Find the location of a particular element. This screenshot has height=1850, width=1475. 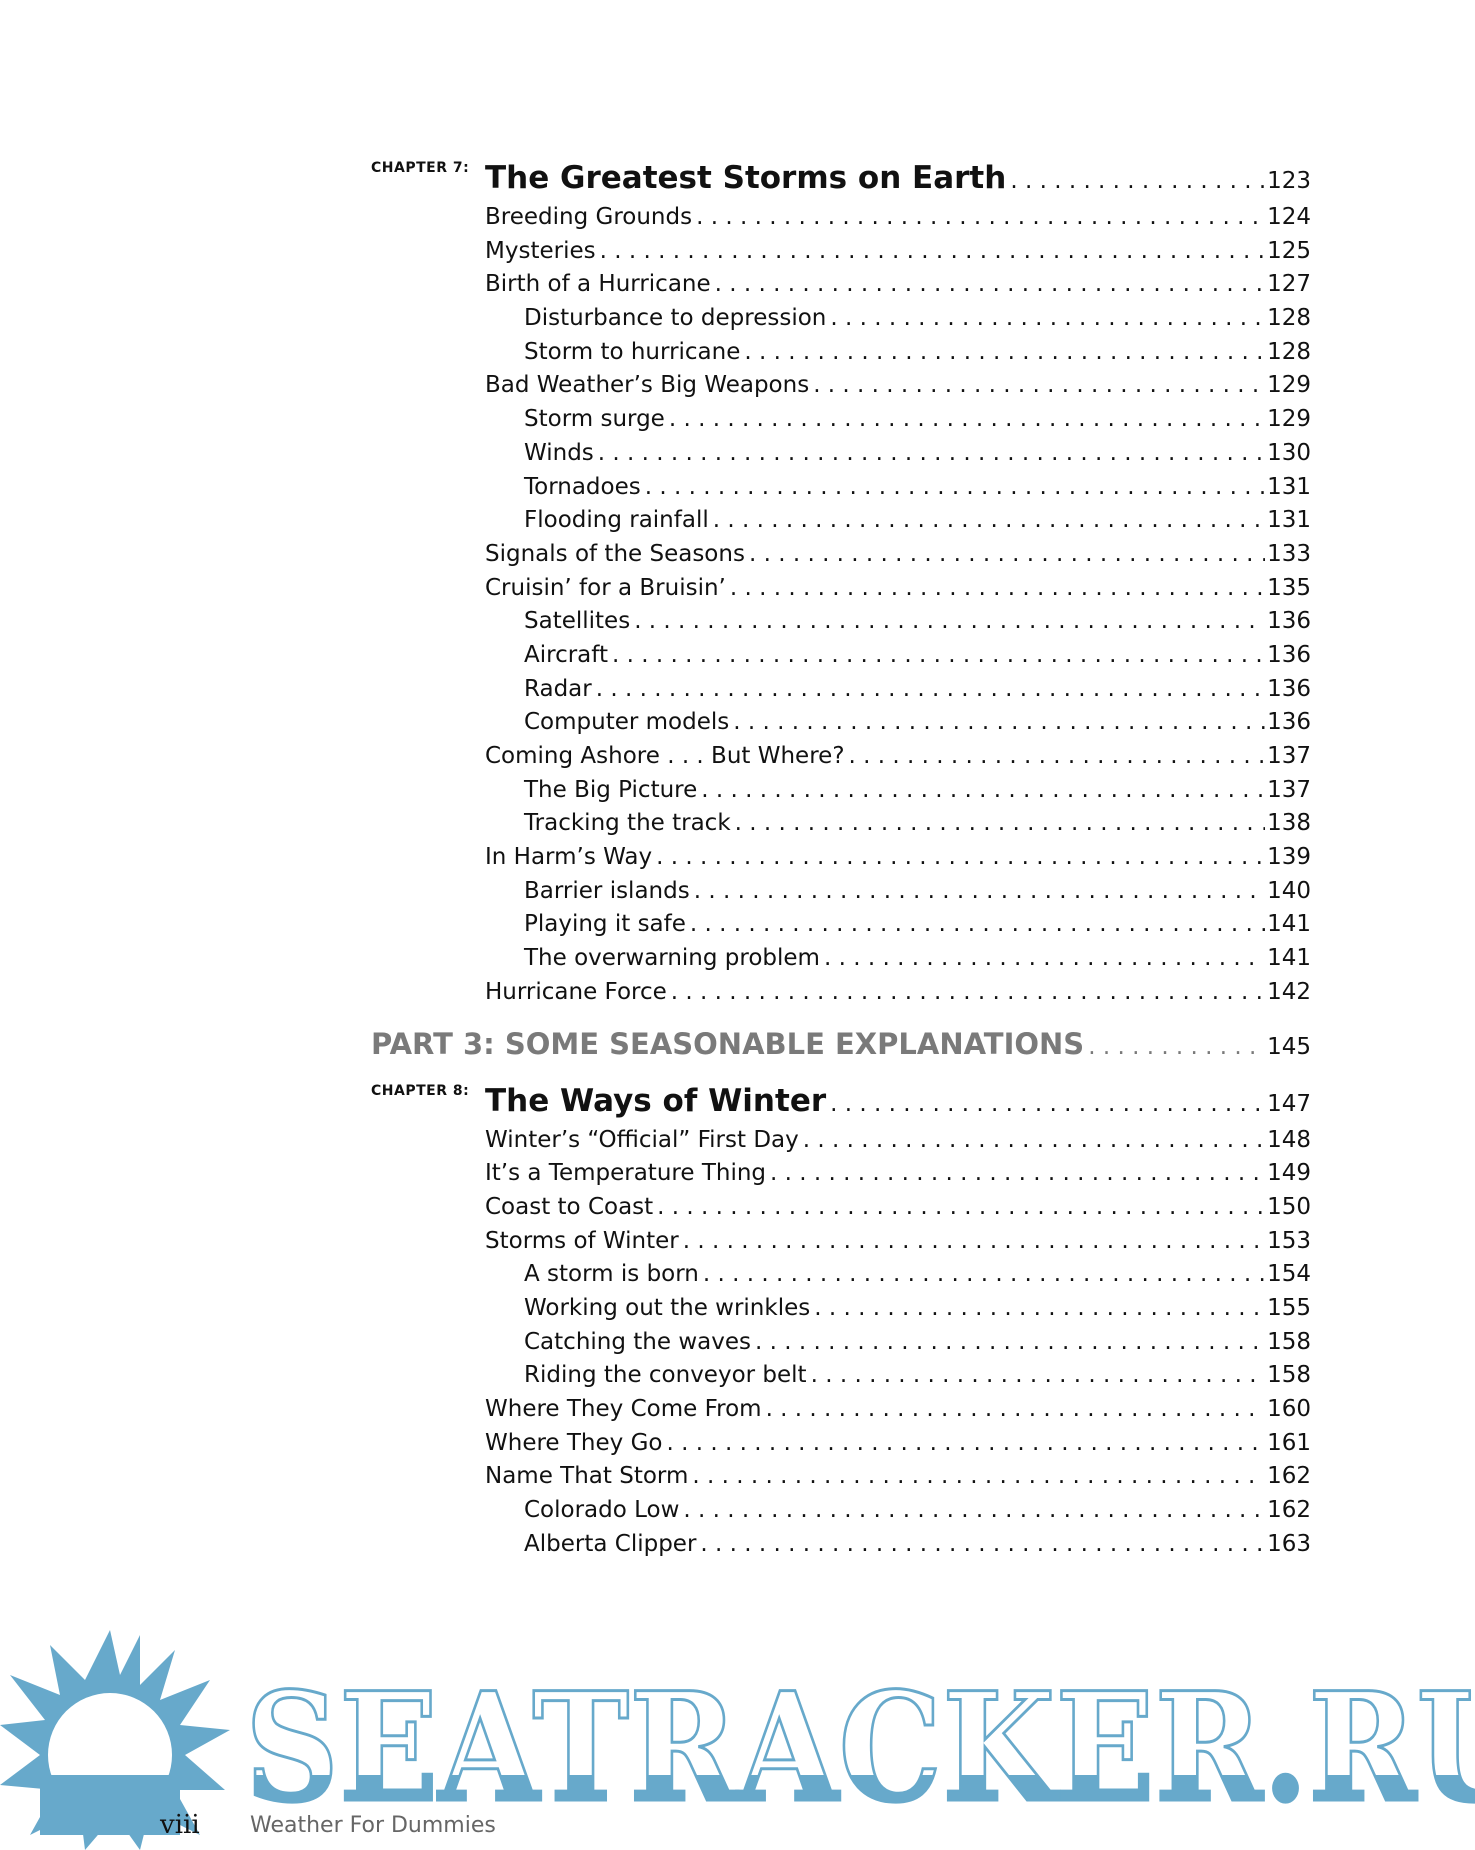

toc-entry: Breeding Grounds 124 is located at coordinates (841, 221).